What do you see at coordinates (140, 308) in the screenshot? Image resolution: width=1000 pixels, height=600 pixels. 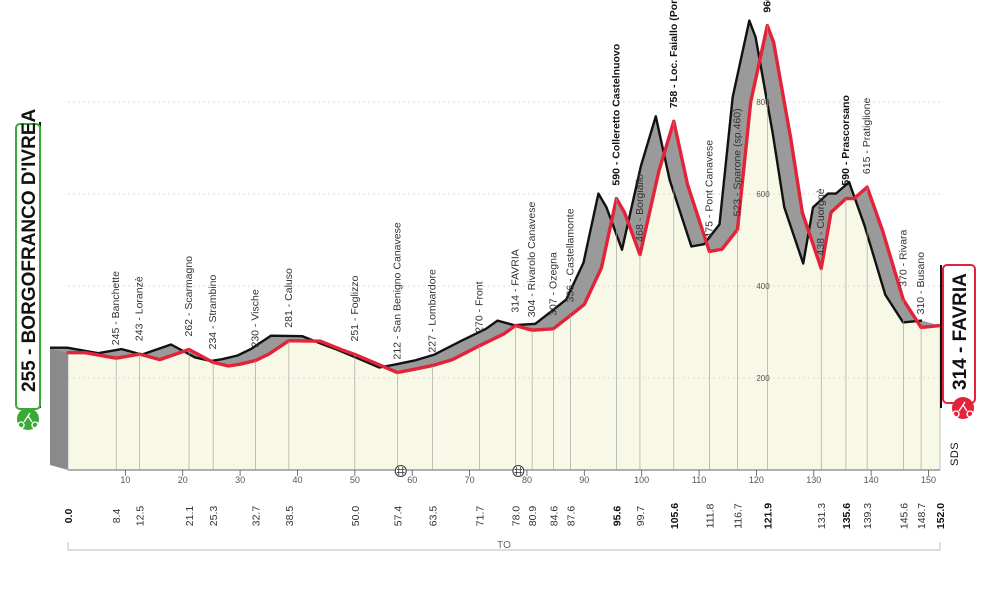 I see `waypoint-label: 243 - Loranzè` at bounding box center [140, 308].